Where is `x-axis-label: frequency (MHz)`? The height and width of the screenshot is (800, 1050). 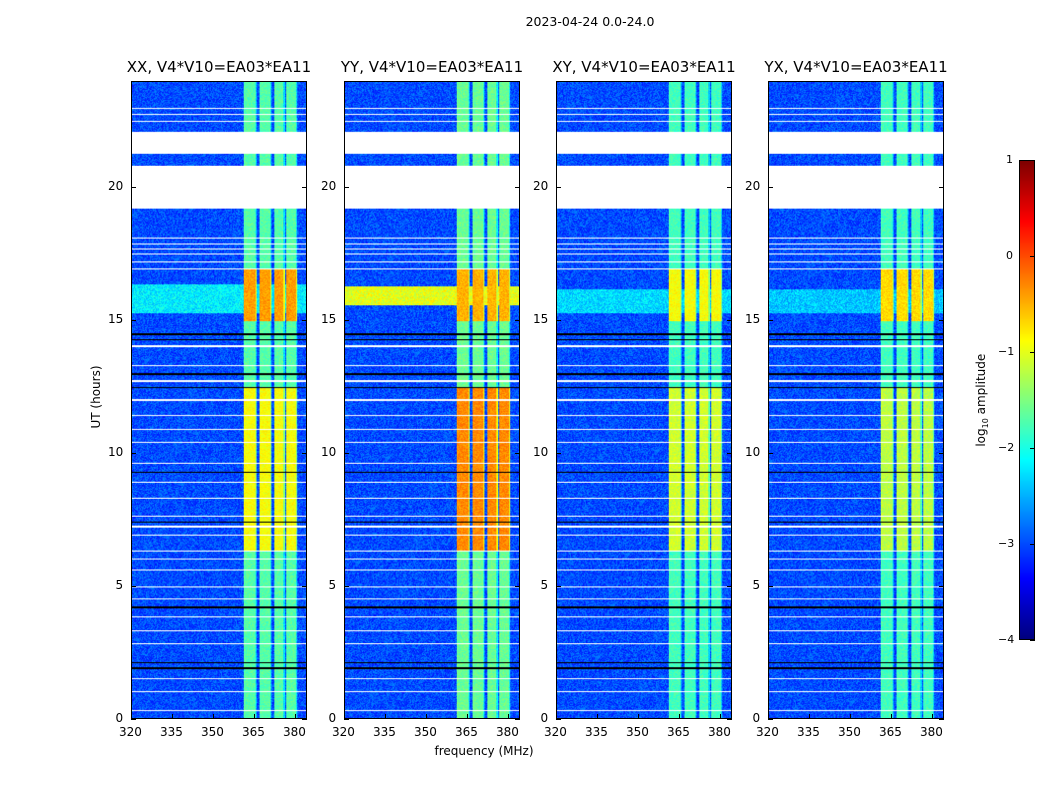
x-axis-label: frequency (MHz) is located at coordinates (484, 751).